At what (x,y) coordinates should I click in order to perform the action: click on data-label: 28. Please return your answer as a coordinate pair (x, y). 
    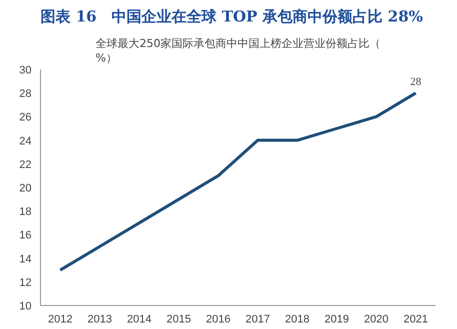
    Looking at the image, I should click on (416, 82).